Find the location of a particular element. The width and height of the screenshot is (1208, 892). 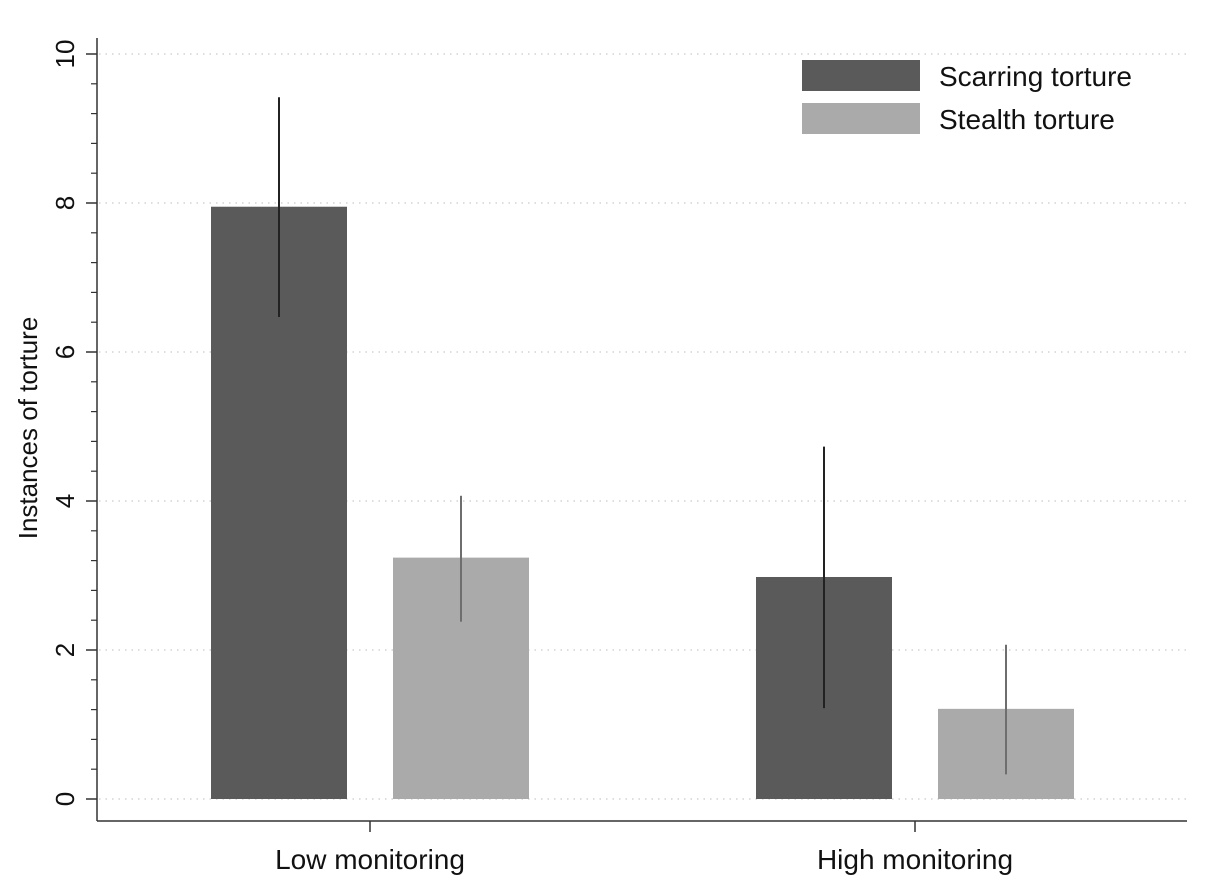

y-tick-label: 0 is located at coordinates (65, 799).